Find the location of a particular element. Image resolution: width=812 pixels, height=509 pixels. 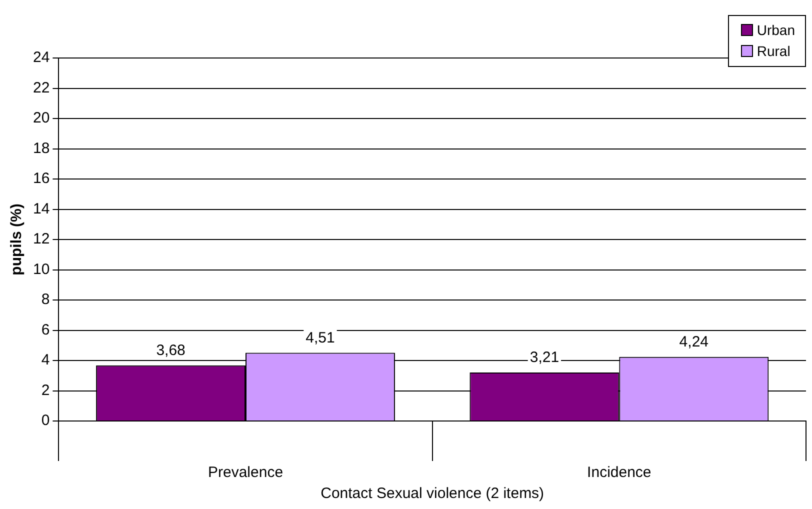

y-tick-label: 14 is located at coordinates (41, 209).